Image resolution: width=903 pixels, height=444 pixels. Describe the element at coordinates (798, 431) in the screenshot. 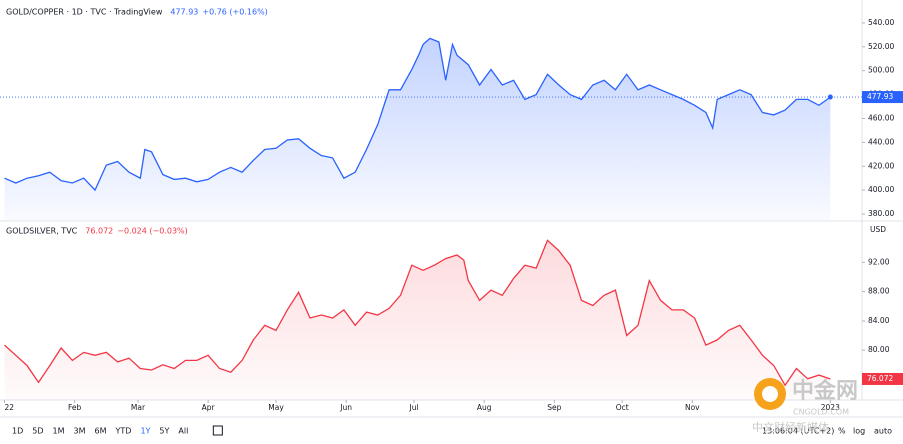

I see `session-time: 13:06:04 (UTC+2)` at that location.